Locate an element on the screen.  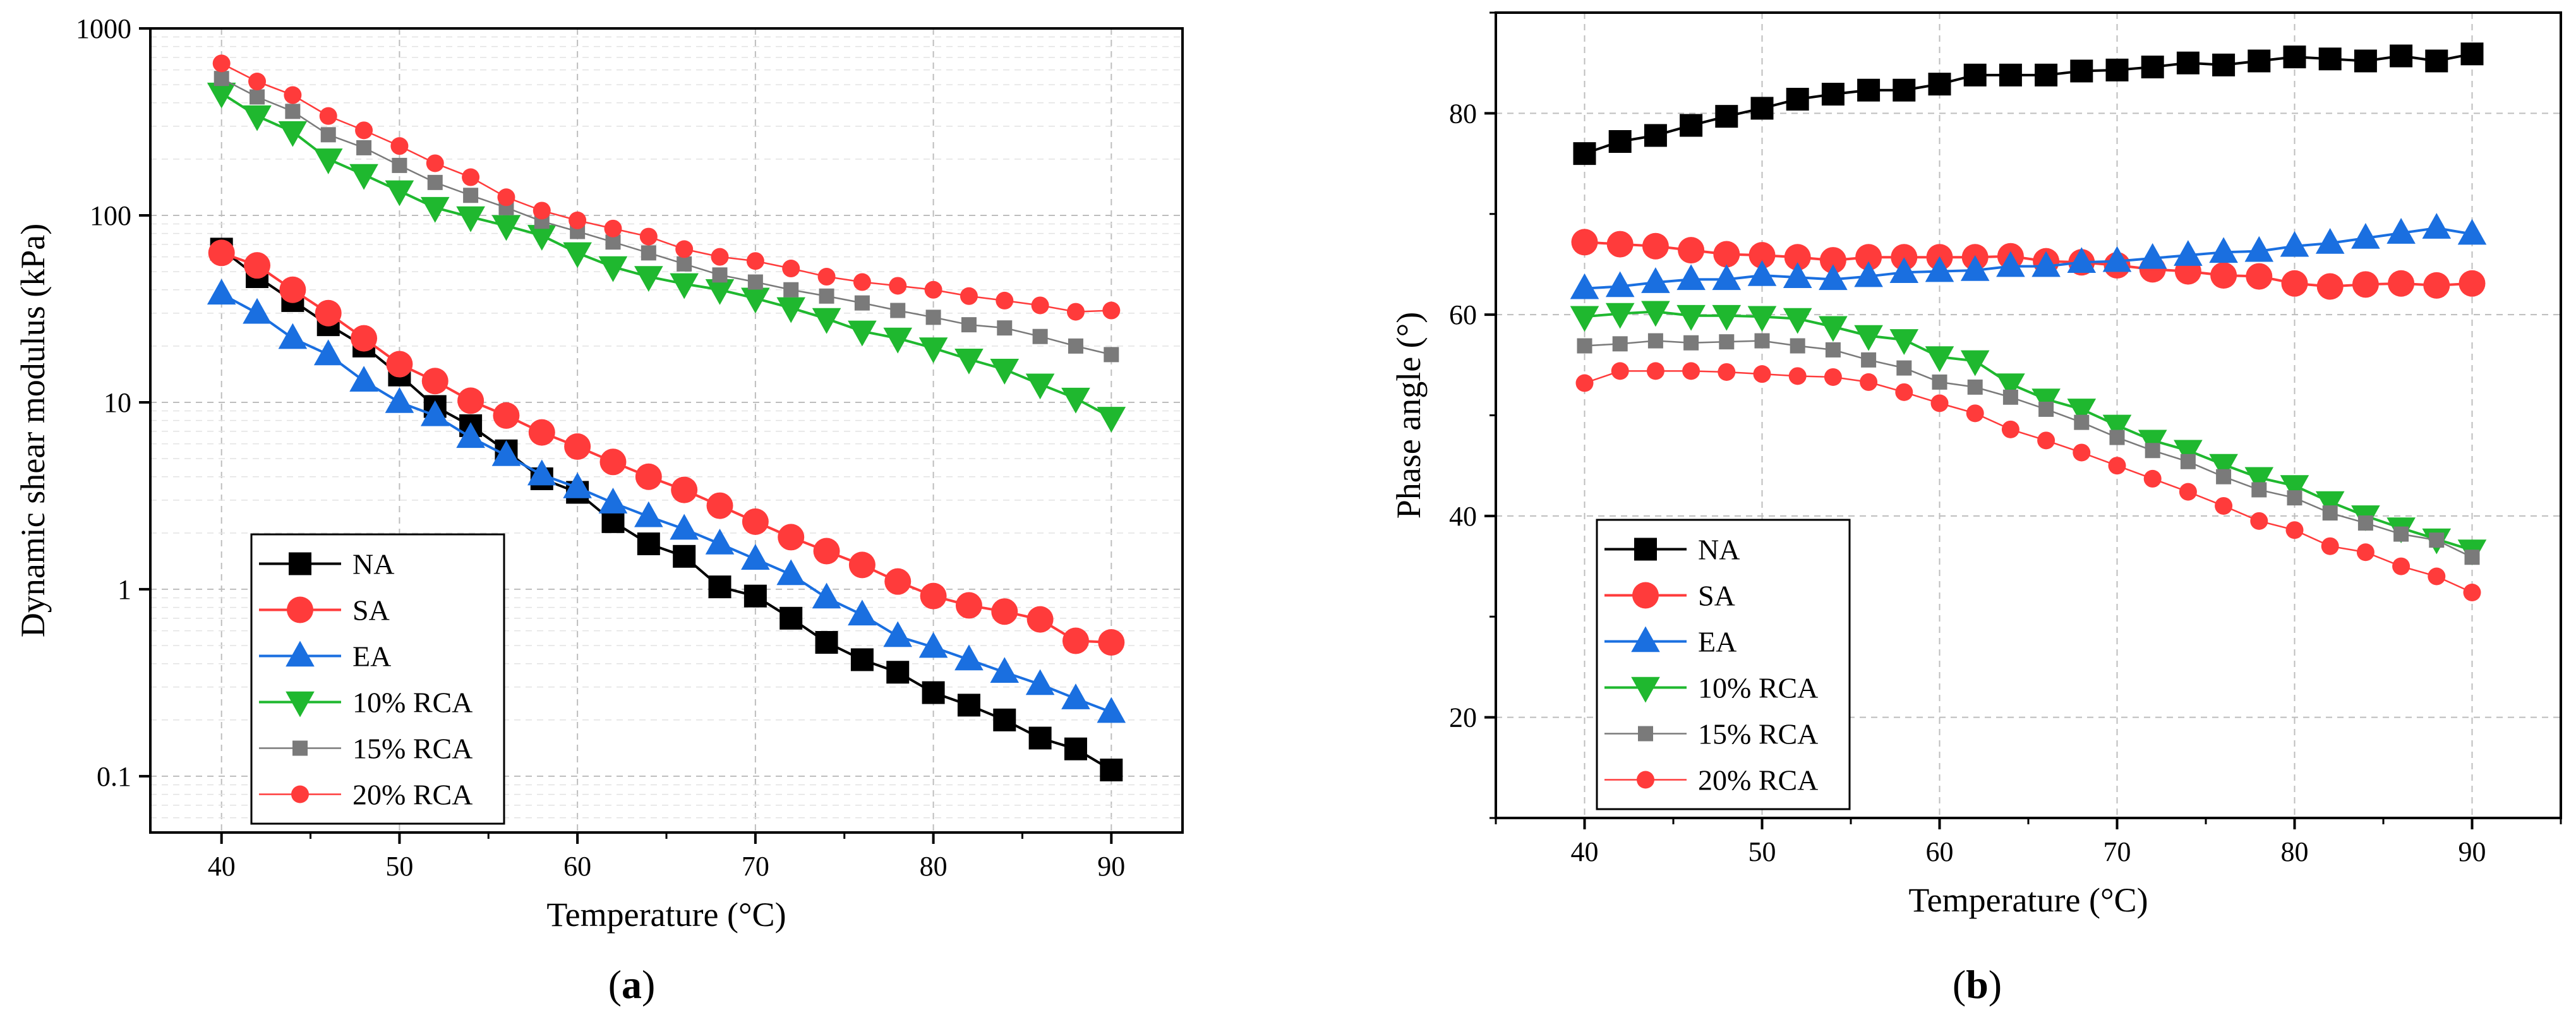
panel-a-label-open: ( is located at coordinates (615, 985).